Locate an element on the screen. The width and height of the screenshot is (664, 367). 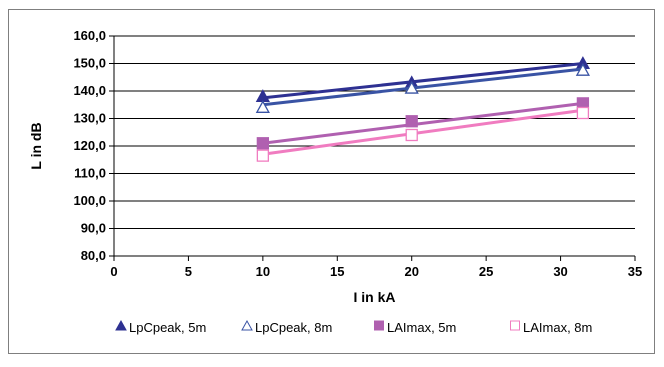
legend-item-2: LpCpeak, 8m is located at coordinates (286, 327).